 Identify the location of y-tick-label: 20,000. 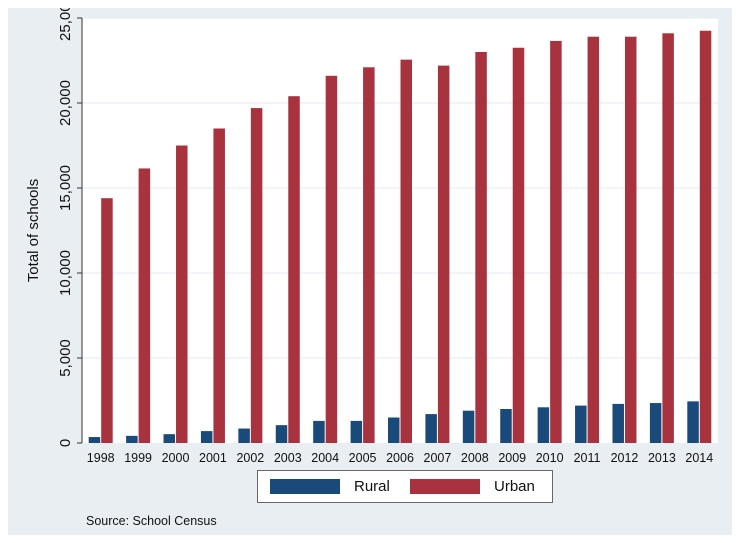
(65, 103).